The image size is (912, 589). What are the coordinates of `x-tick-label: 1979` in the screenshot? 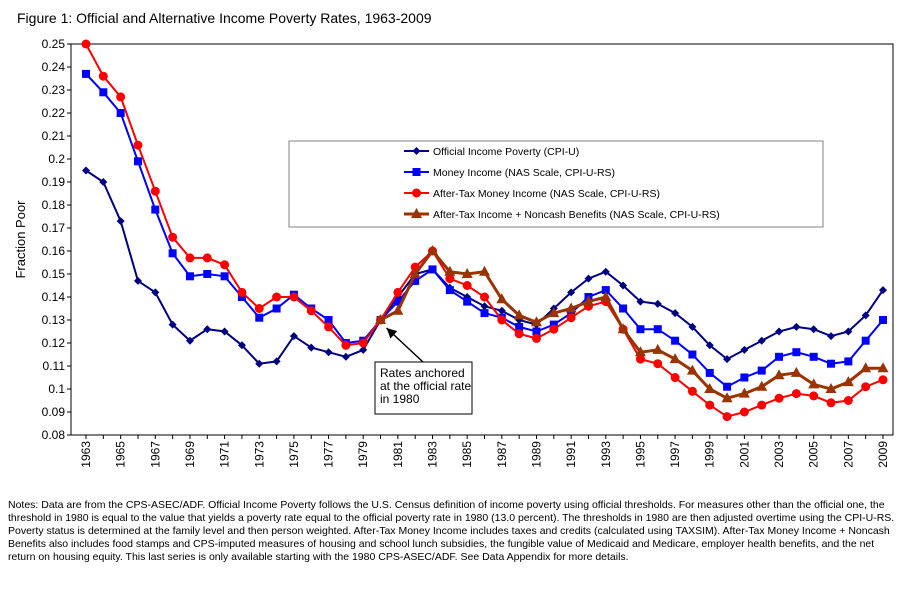 It's located at (363, 454).